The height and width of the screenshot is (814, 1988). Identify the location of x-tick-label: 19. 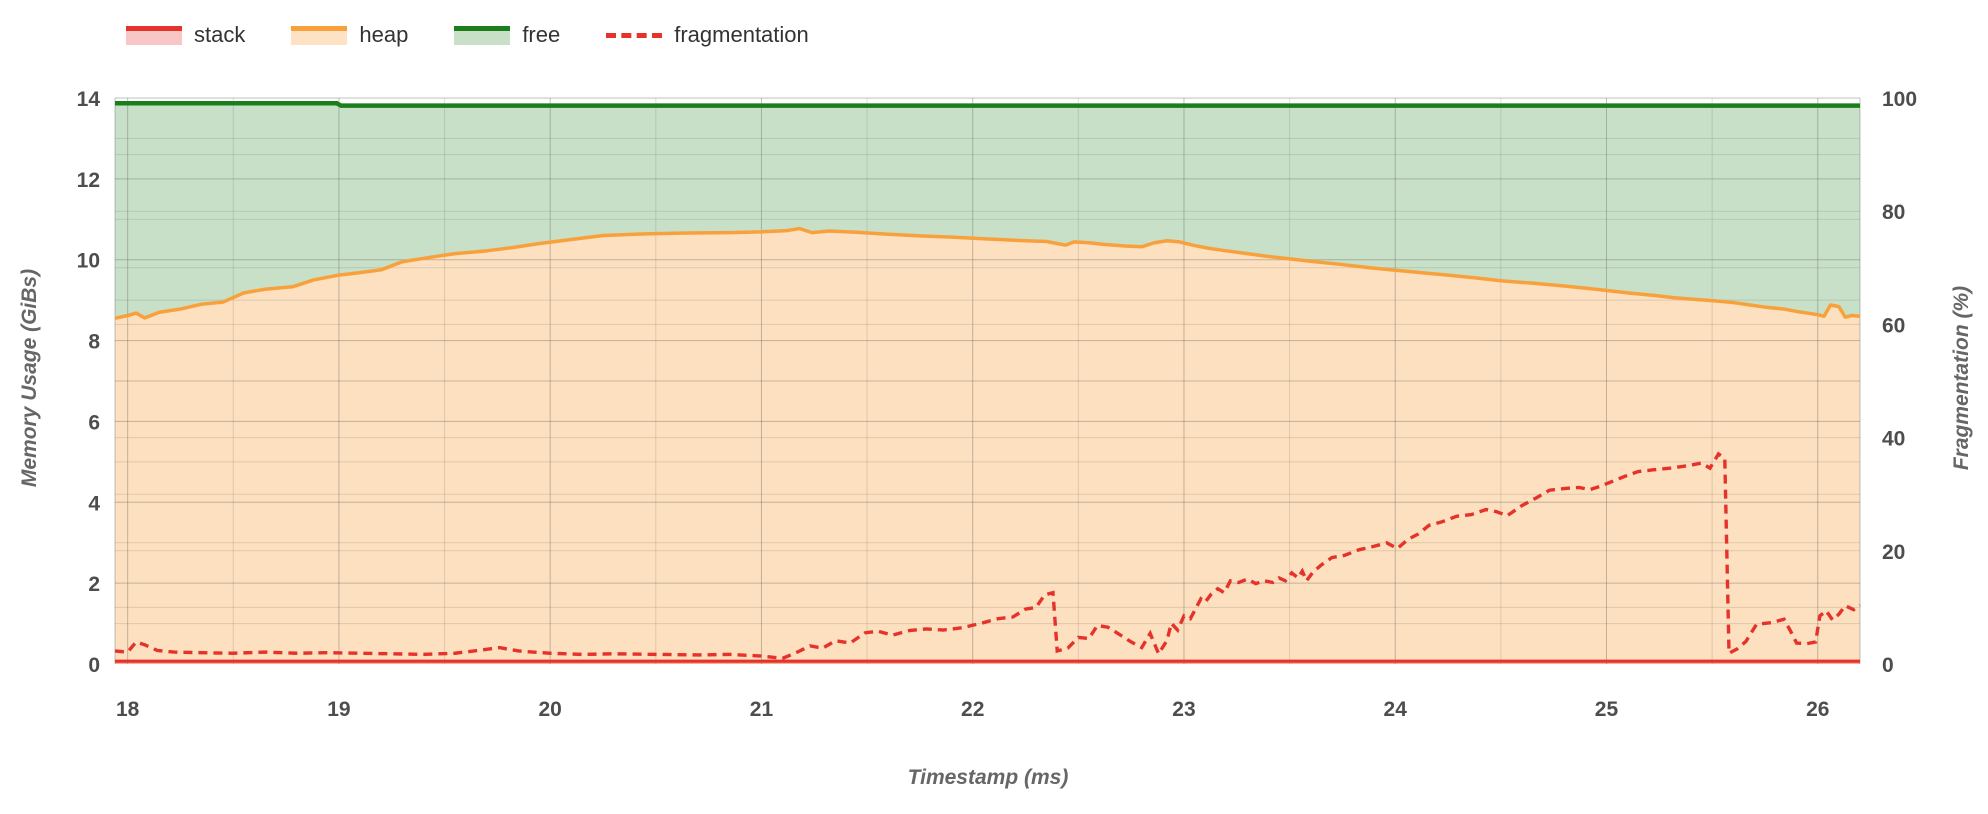
(338, 709).